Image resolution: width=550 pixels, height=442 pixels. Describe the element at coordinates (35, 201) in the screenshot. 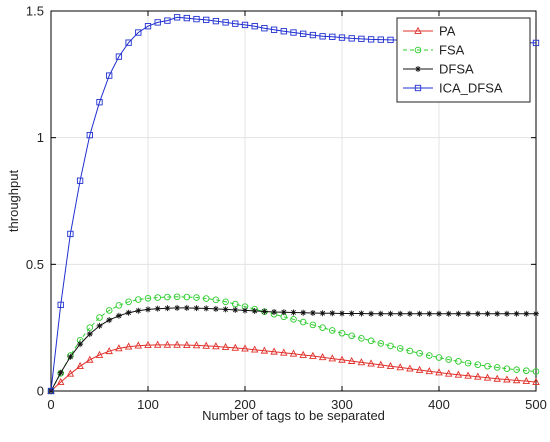

I see `y-tick-labels: 0 0.5 1 1.5` at that location.